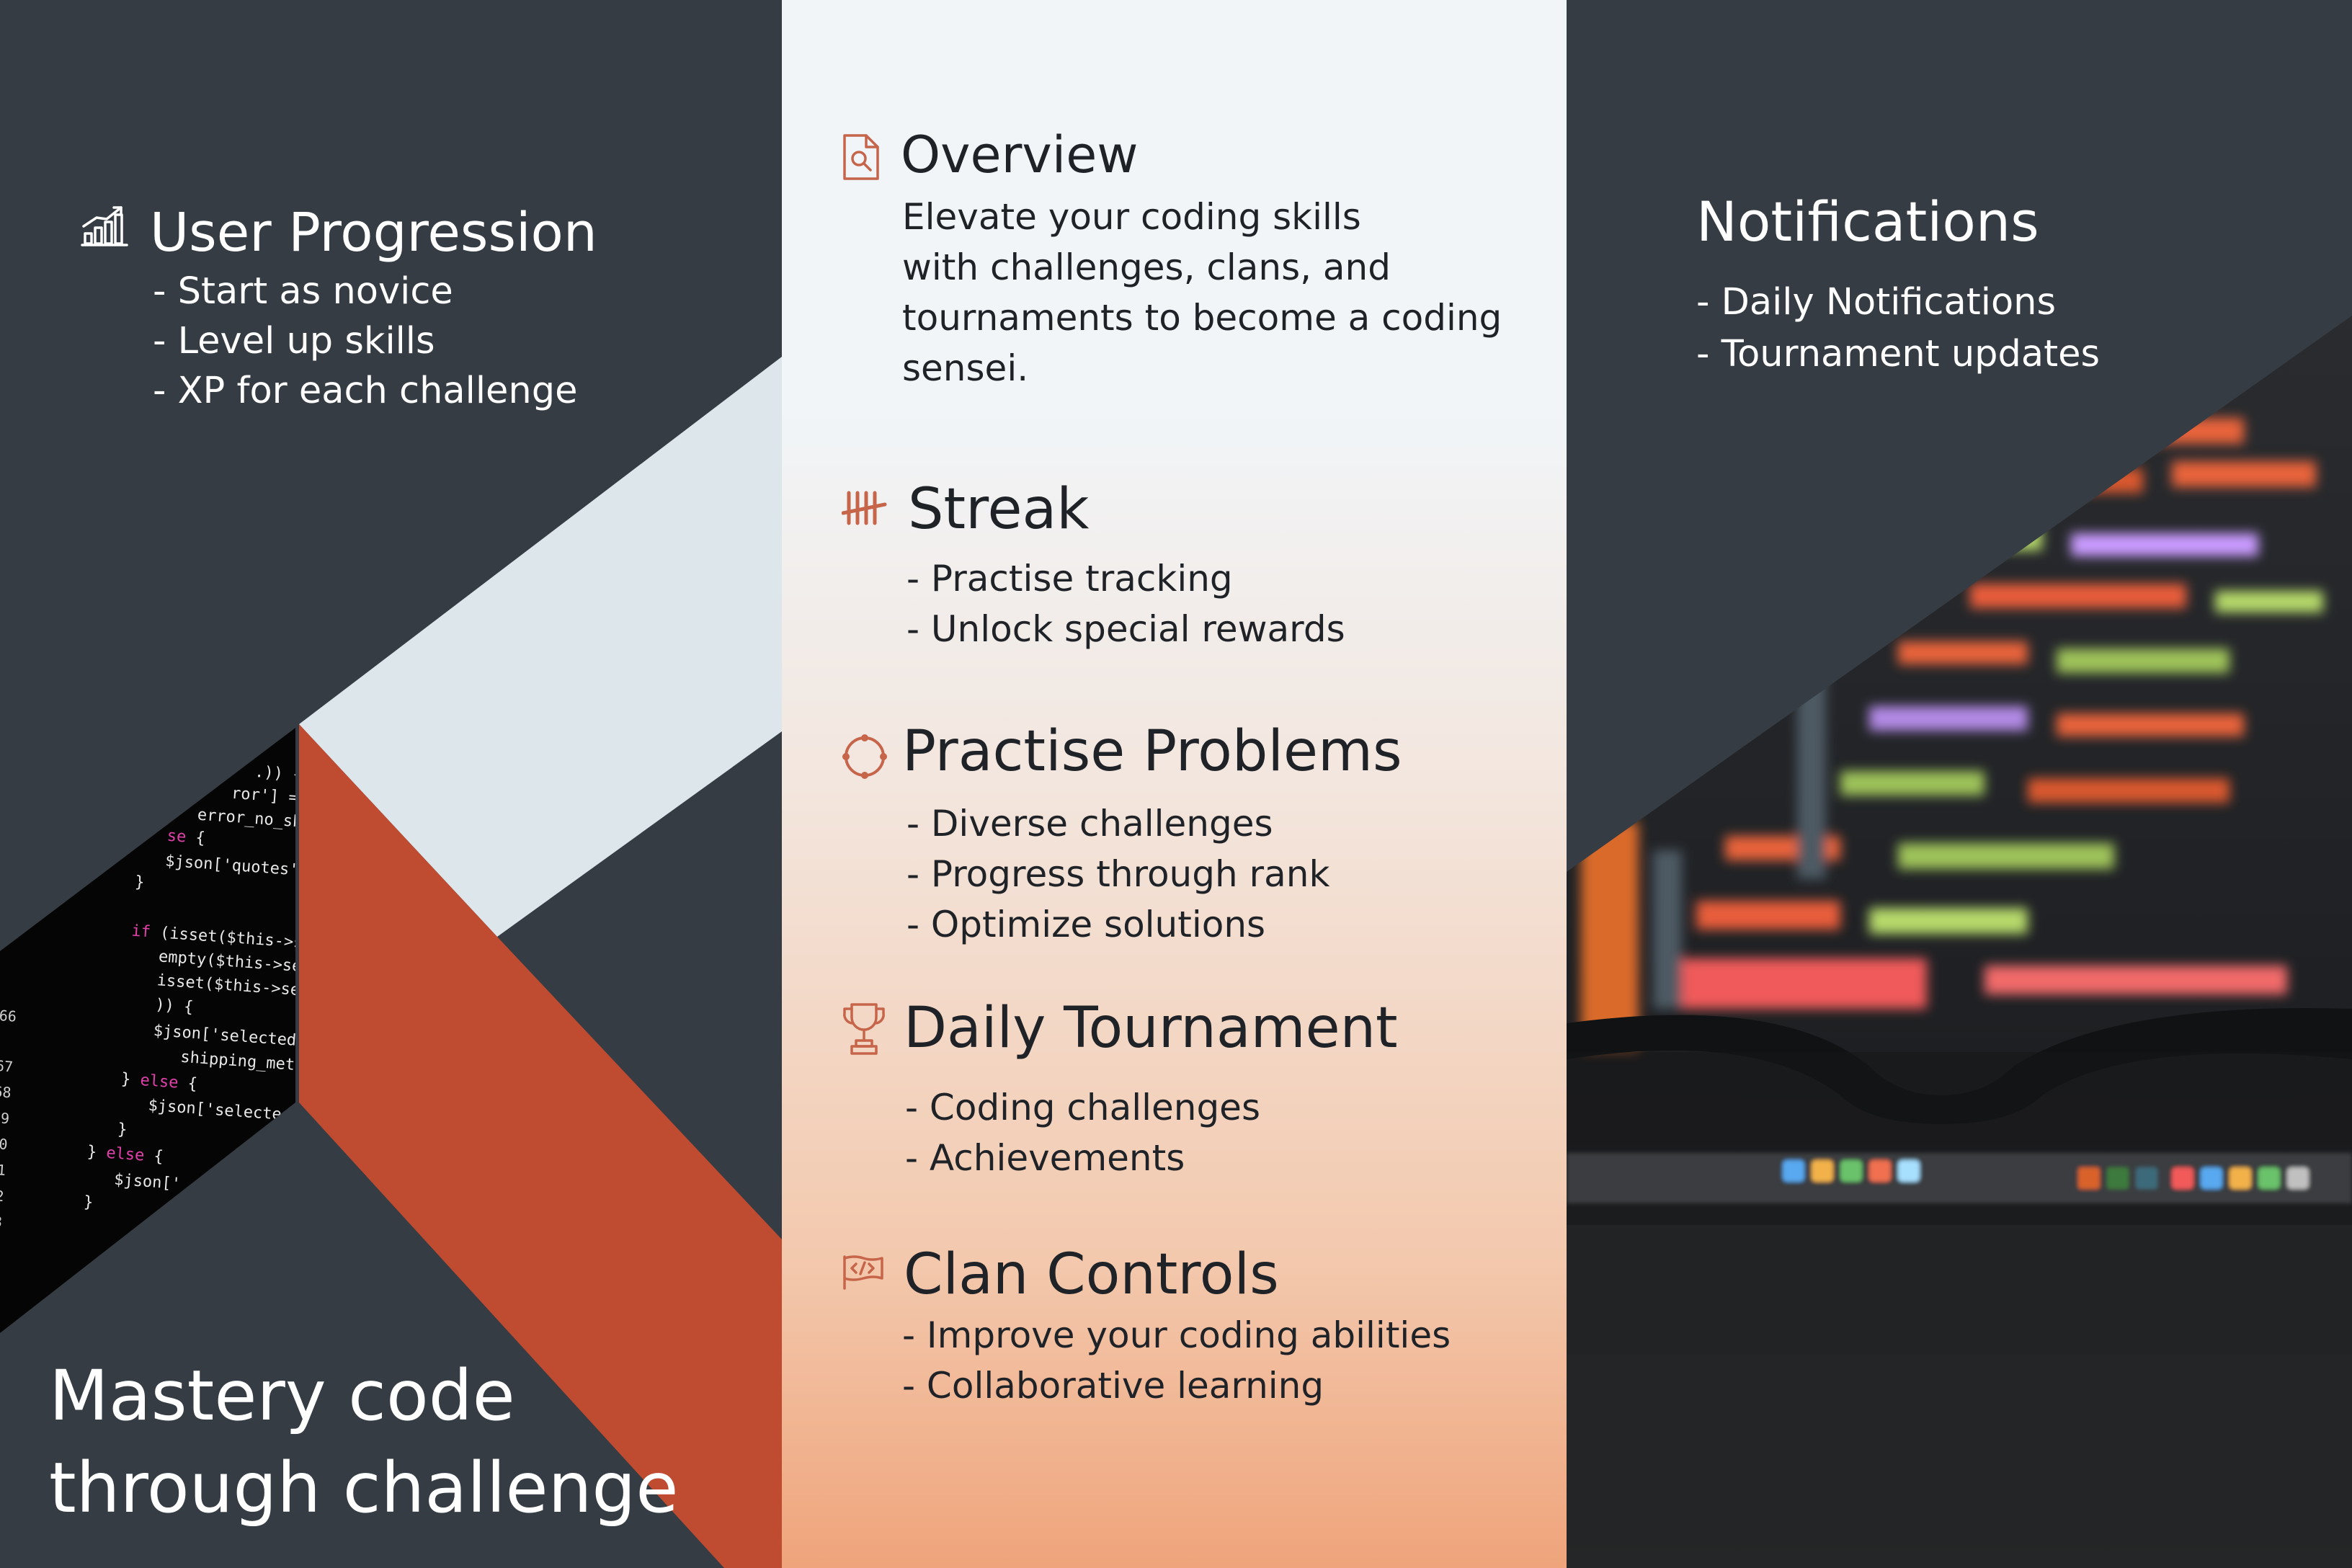 The image size is (2352, 1568). What do you see at coordinates (864, 508) in the screenshot?
I see `tally-marks-icon` at bounding box center [864, 508].